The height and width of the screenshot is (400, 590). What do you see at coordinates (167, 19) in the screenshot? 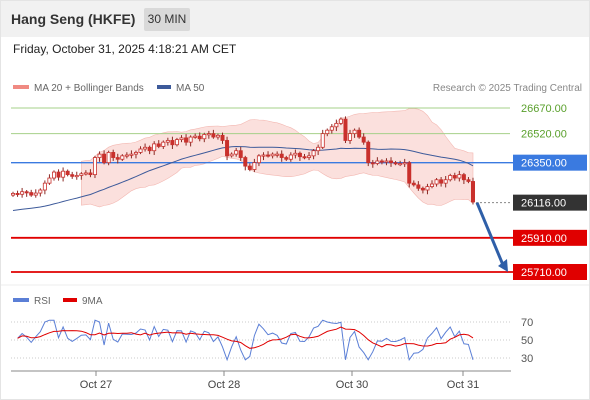
I see `timeframe-button: 30 MIN` at bounding box center [167, 19].